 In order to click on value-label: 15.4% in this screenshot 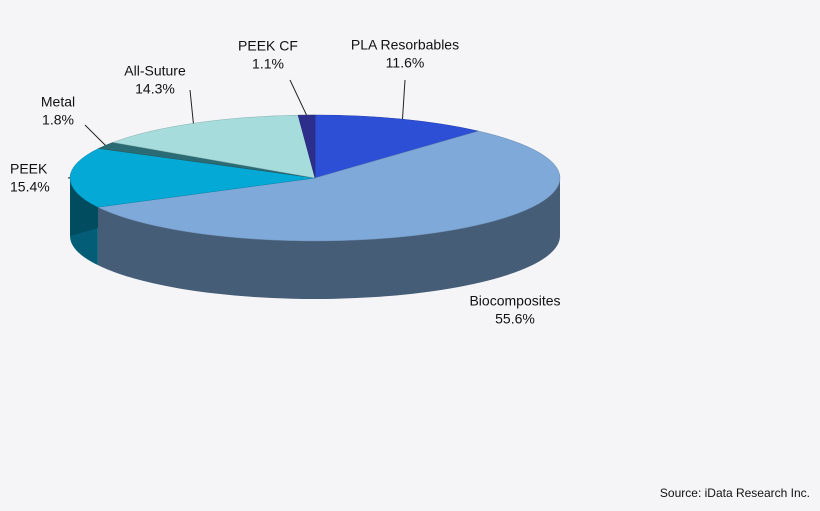, I will do `click(30, 187)`.